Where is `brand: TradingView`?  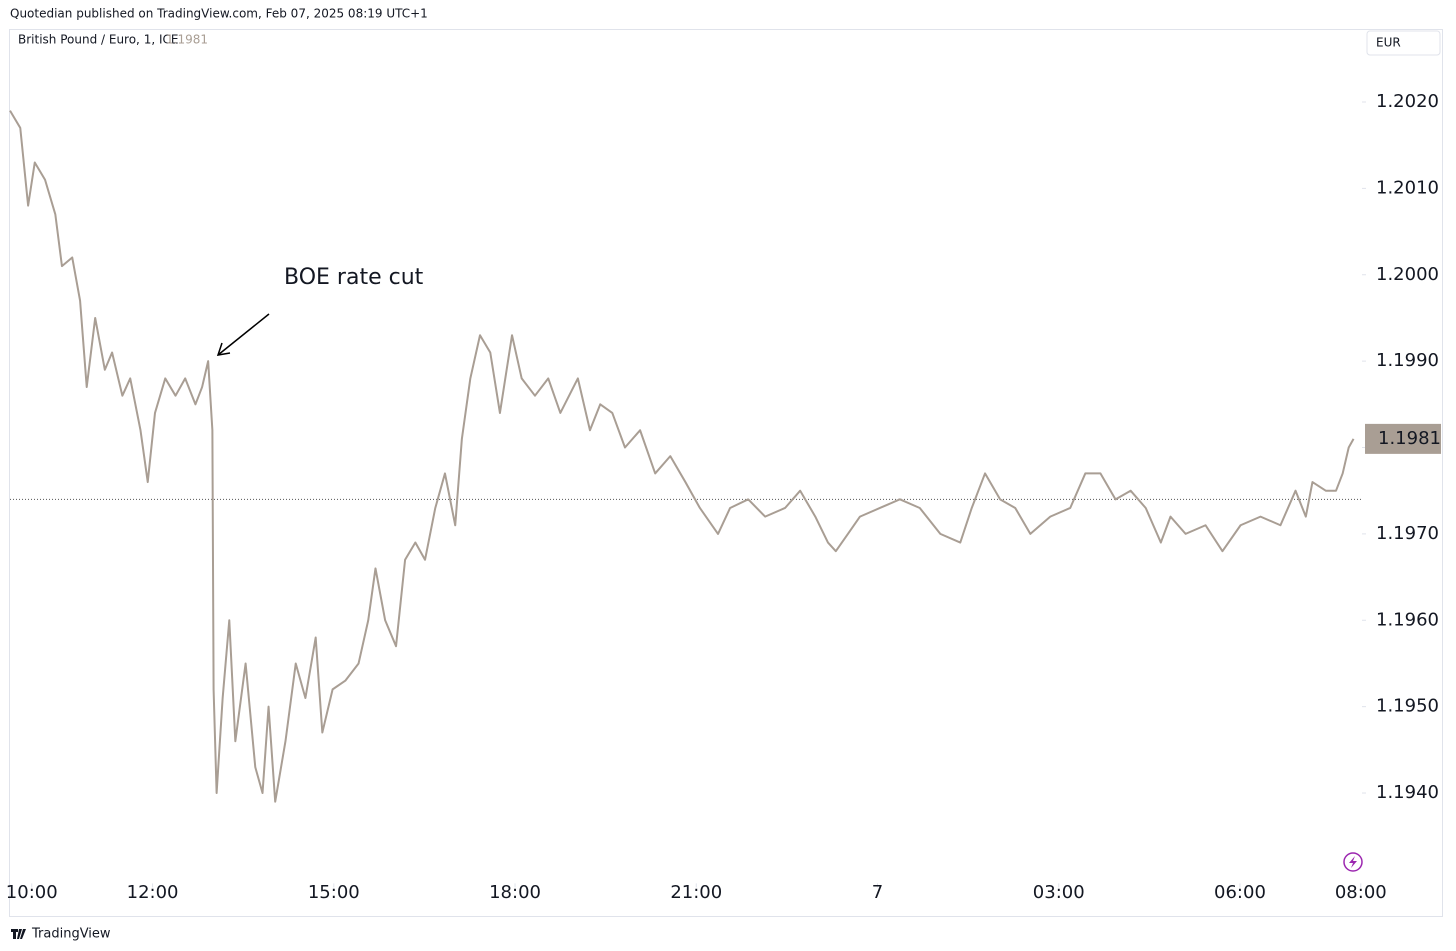
brand: TradingView is located at coordinates (61, 934).